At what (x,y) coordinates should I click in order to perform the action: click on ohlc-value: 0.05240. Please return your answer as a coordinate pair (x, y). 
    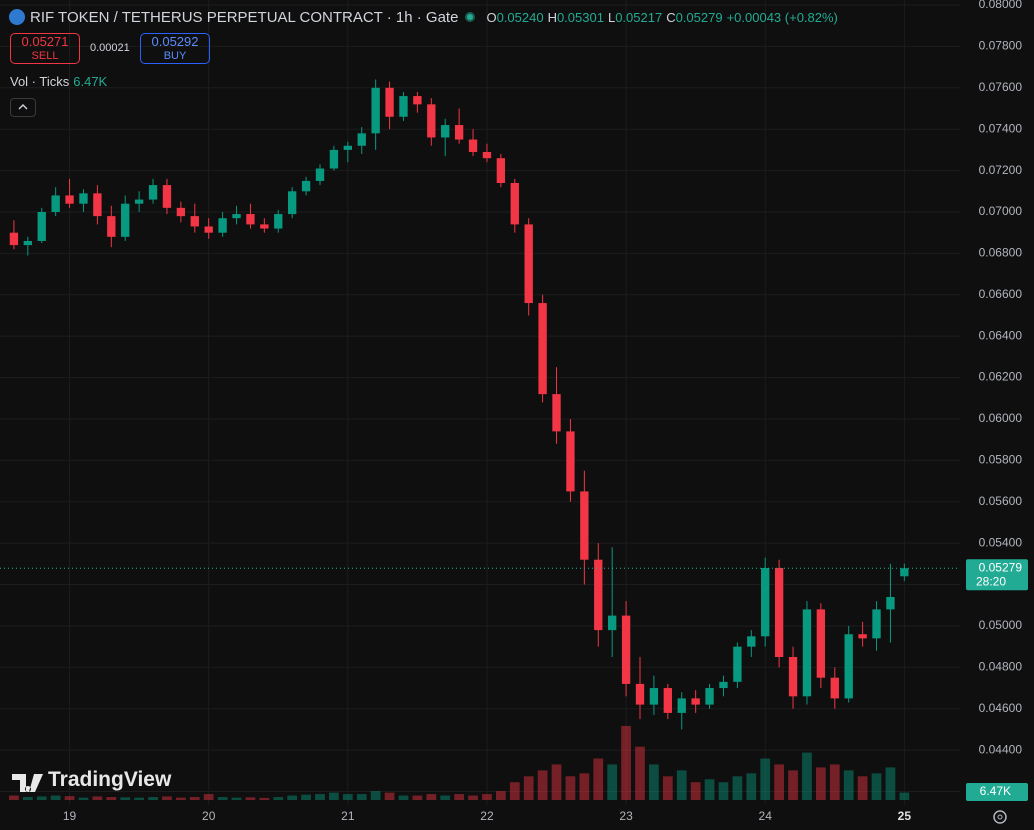
    Looking at the image, I should click on (520, 17).